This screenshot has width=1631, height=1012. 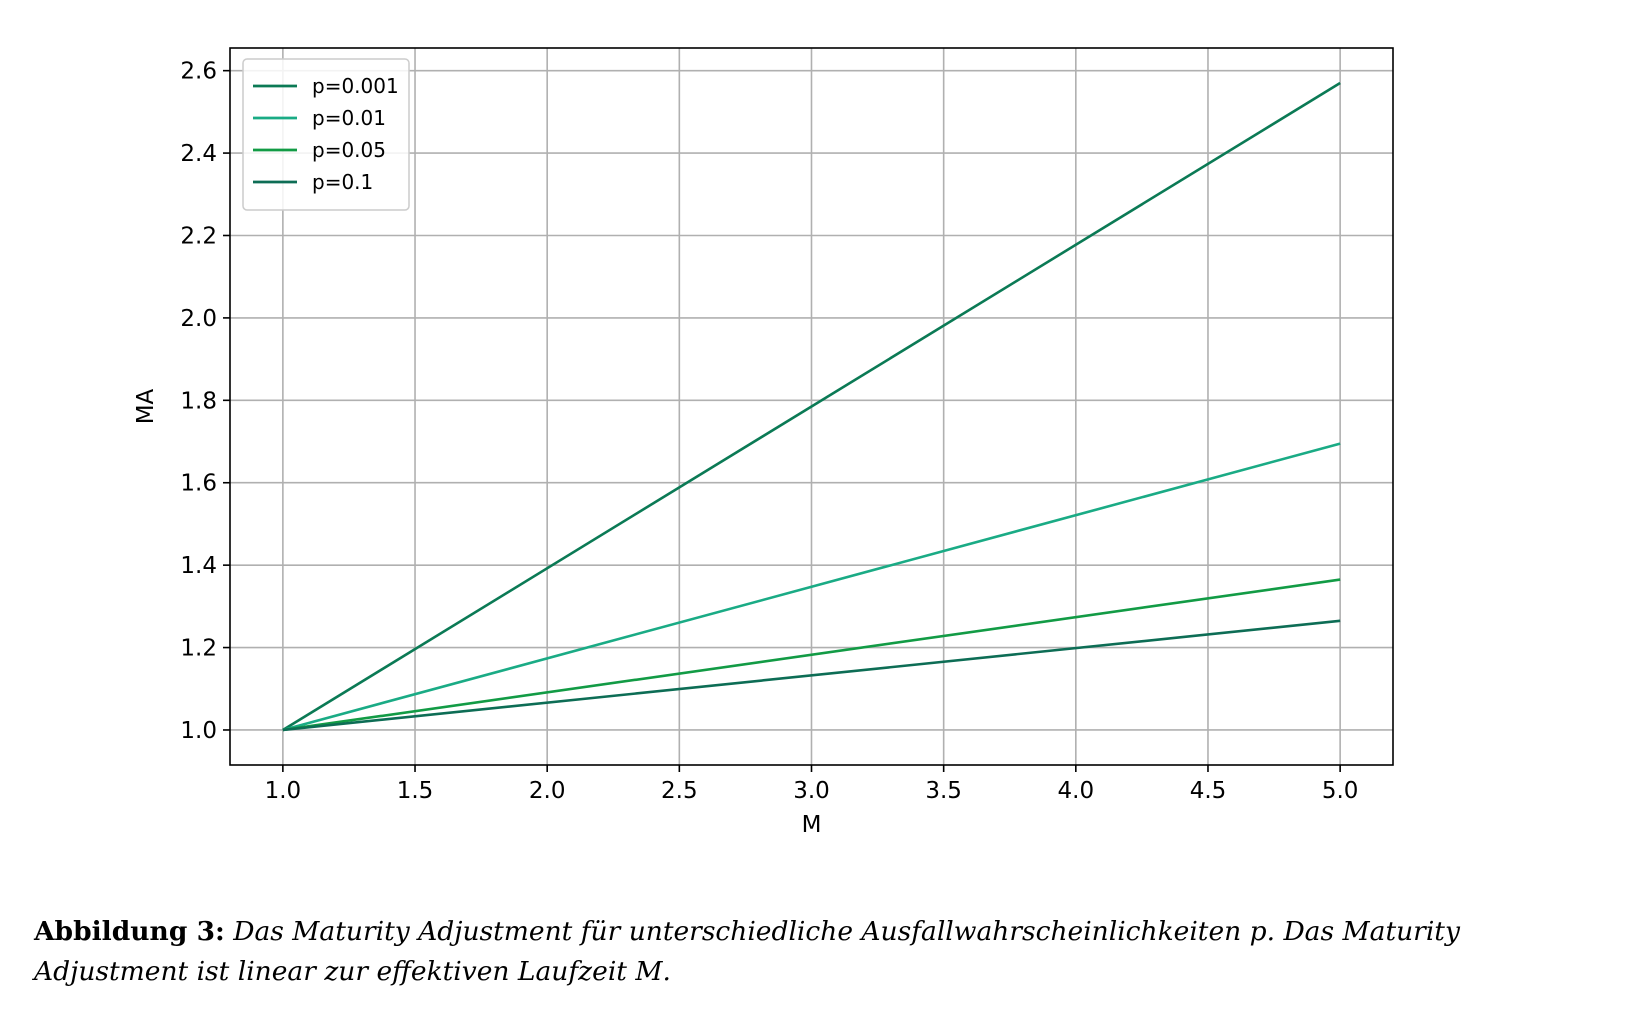 I want to click on legend-box, so click(x=326, y=134).